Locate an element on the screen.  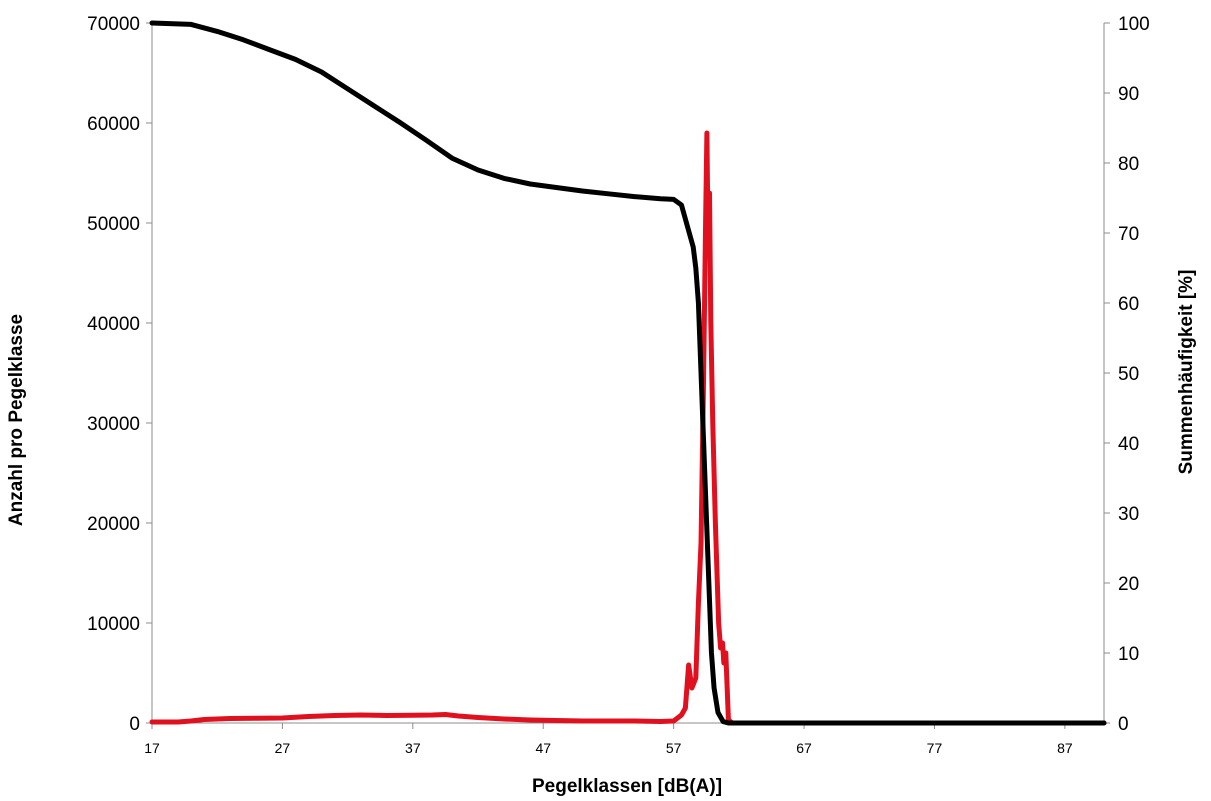
y-tick-label-right-3: 30 is located at coordinates (1128, 514).